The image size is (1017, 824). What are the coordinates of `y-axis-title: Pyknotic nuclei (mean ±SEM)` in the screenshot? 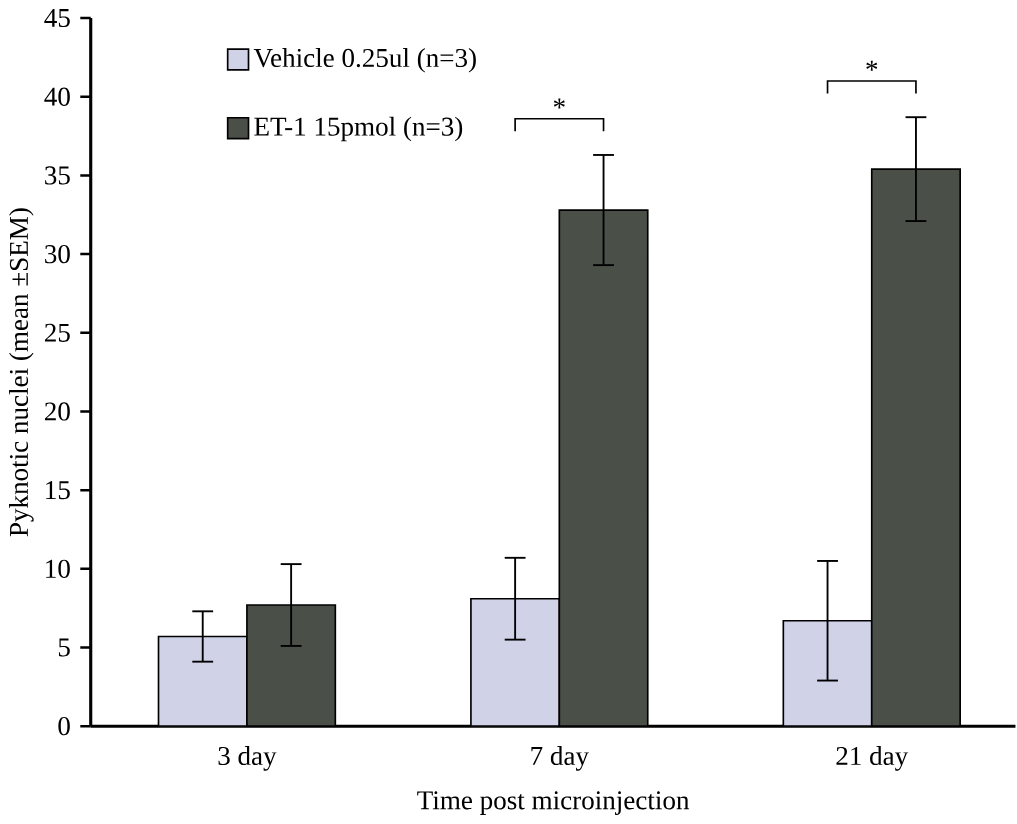 It's located at (21, 372).